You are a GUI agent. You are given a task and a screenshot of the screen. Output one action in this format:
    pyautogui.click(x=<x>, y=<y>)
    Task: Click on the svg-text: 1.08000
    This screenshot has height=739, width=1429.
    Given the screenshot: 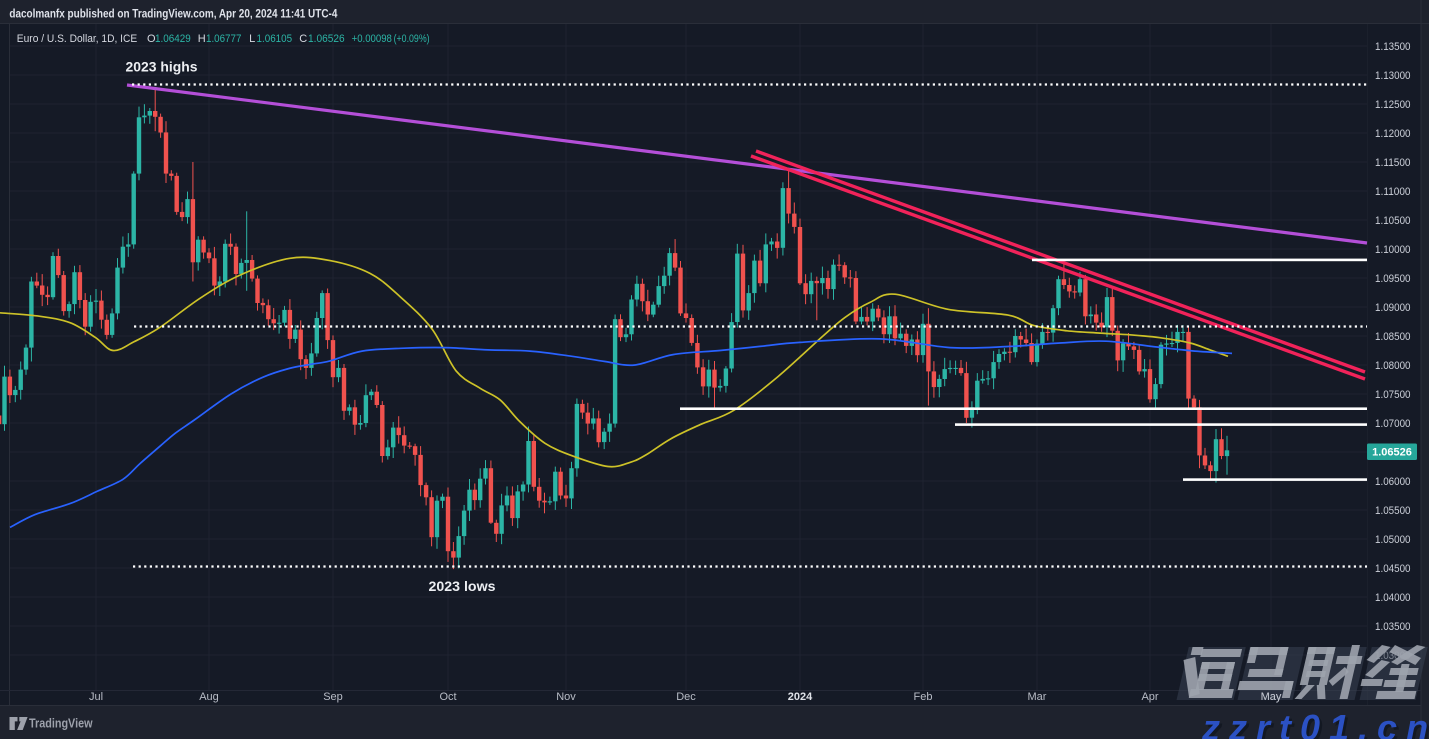 What is the action you would take?
    pyautogui.click(x=1393, y=366)
    